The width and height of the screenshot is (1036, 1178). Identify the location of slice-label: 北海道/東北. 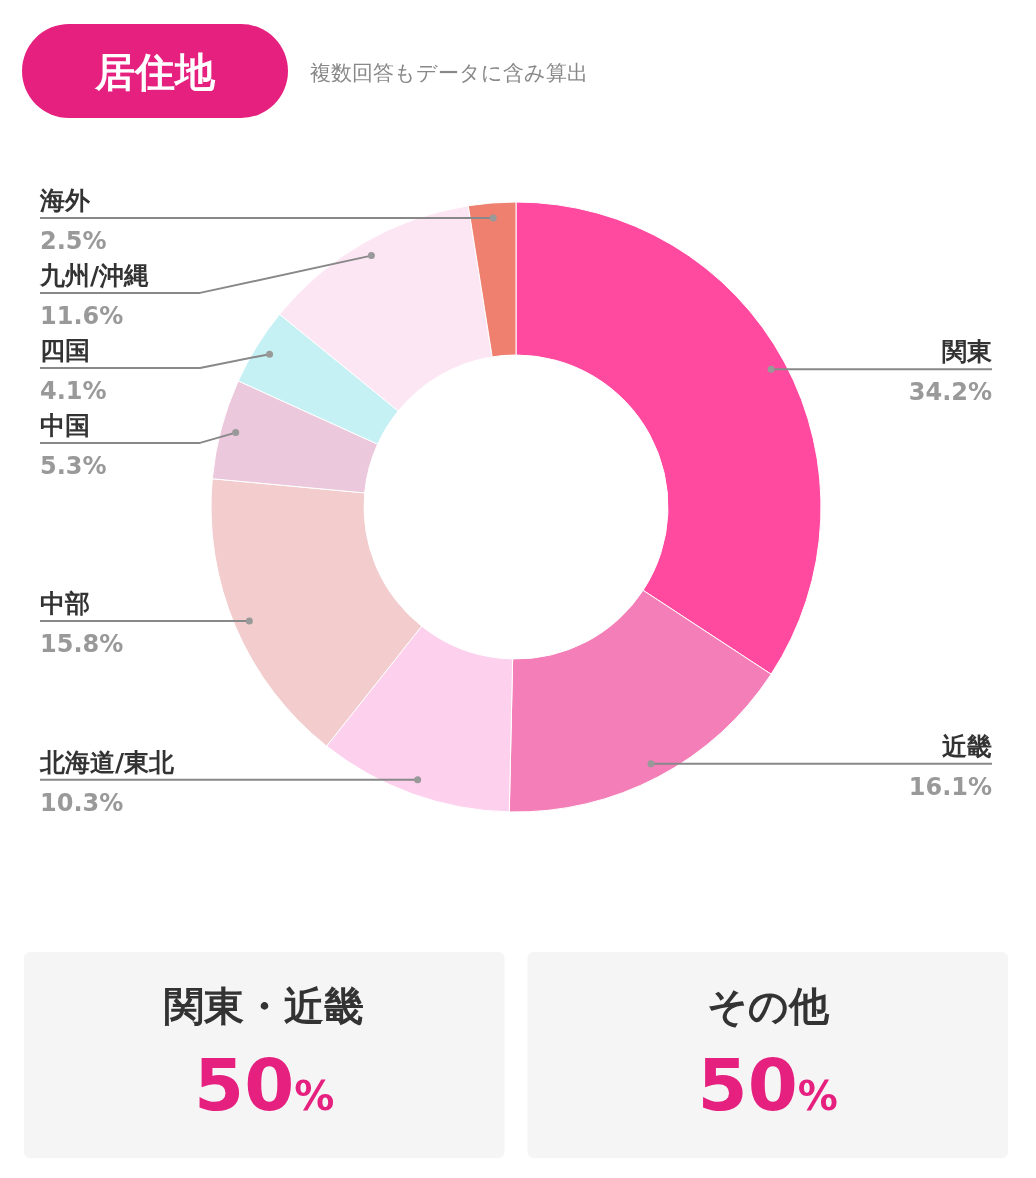
(107, 762).